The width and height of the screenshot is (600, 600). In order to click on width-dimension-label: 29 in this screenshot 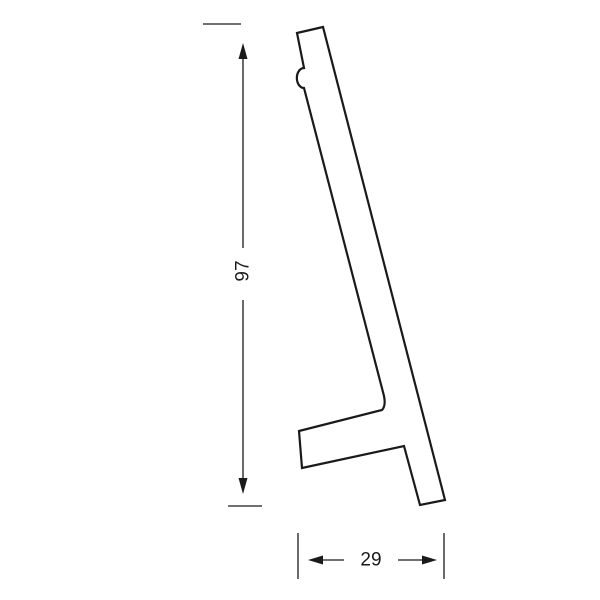, I will do `click(370, 560)`.